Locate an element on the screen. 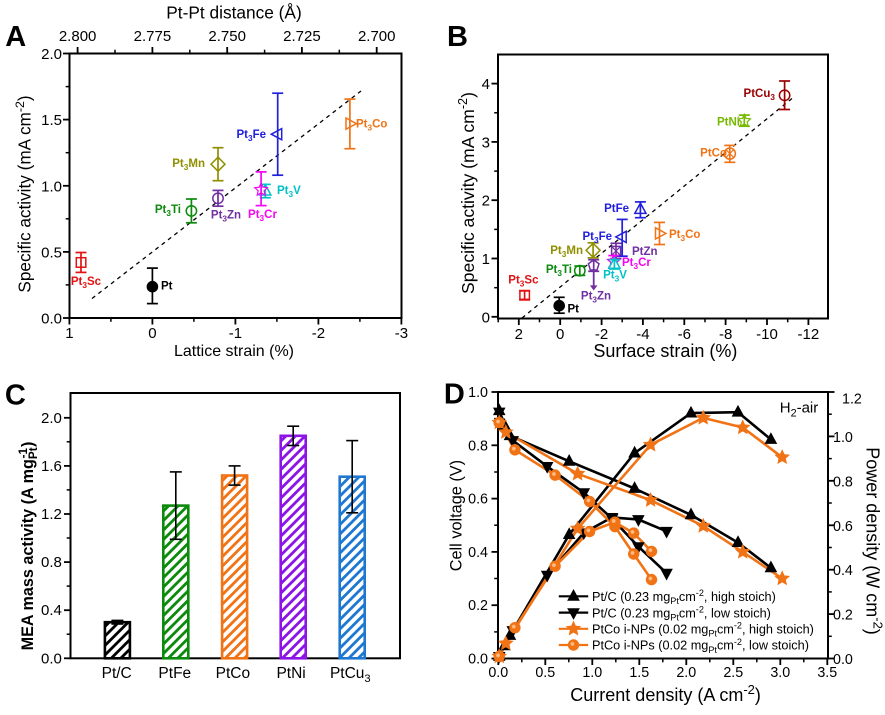 This screenshot has width=885, height=715. svg-text: -10 is located at coordinates (767, 334).